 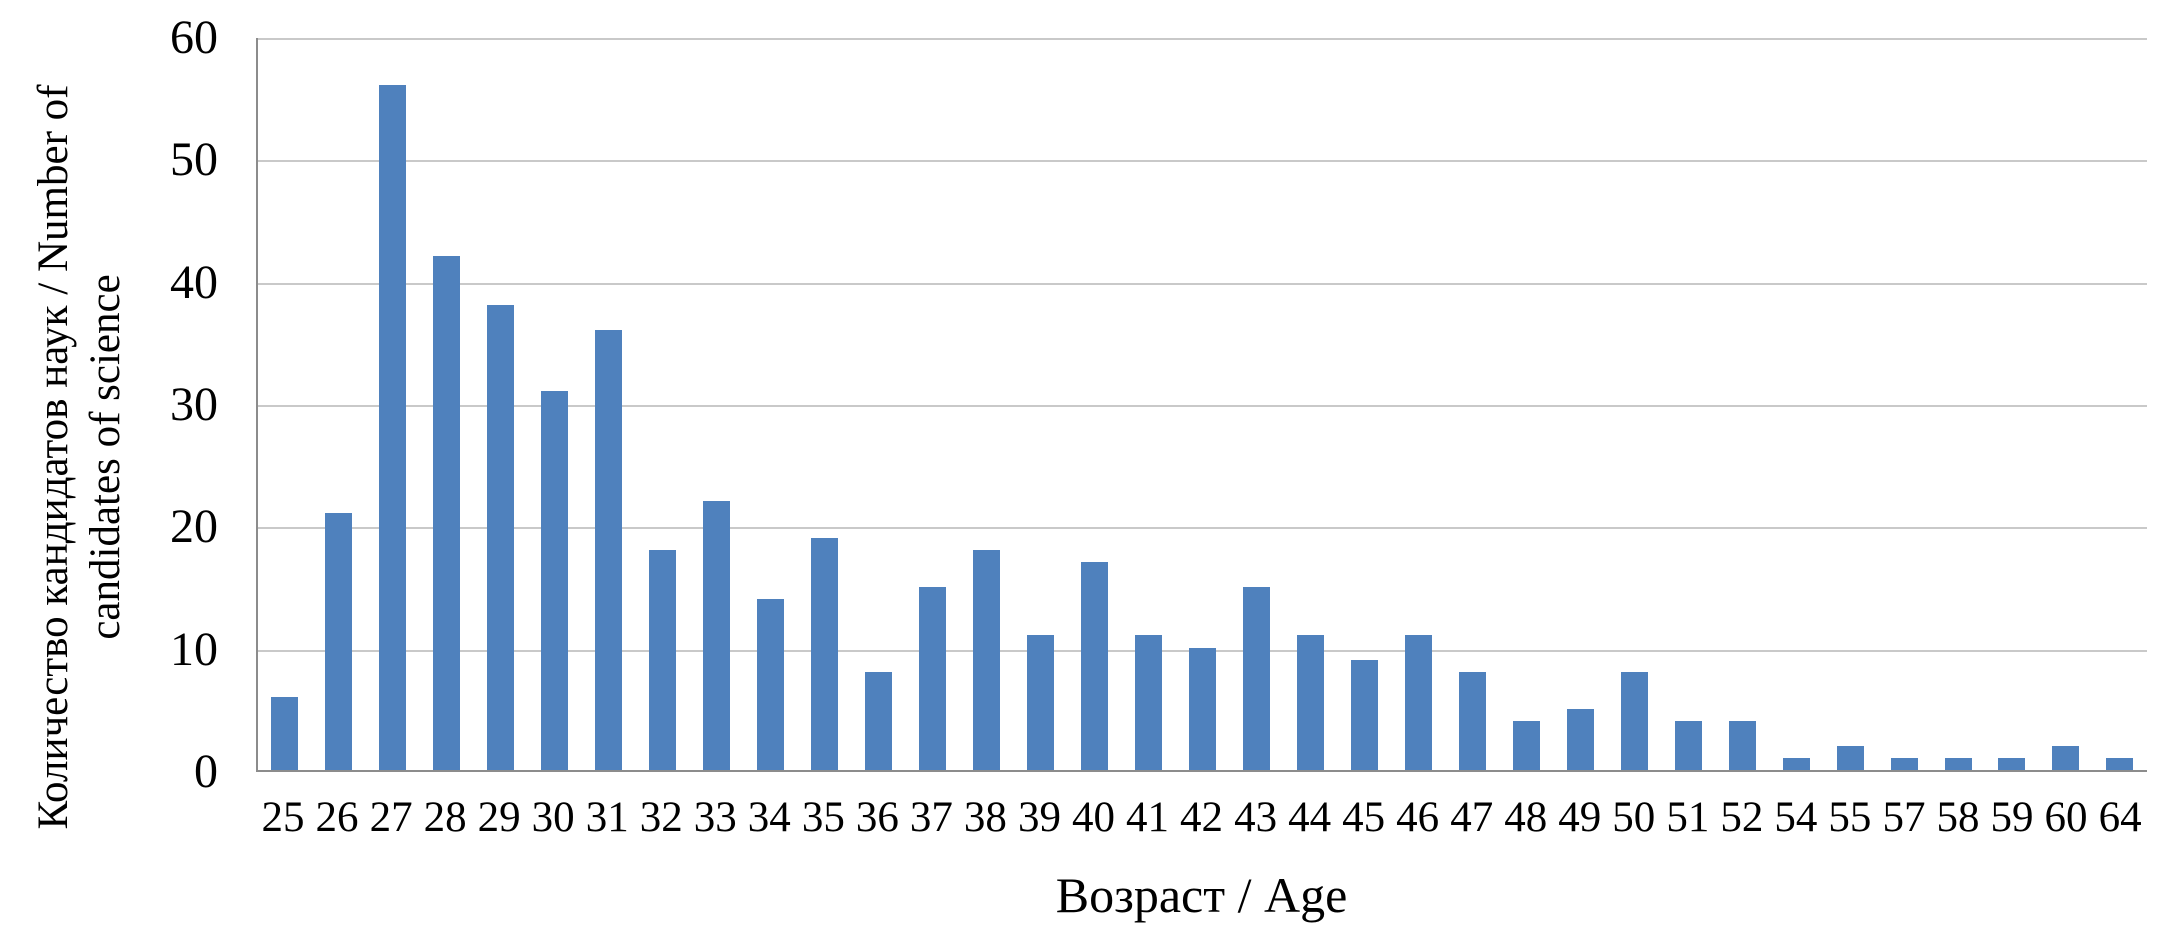 I want to click on x-tick-label: 34, so click(x=769, y=817).